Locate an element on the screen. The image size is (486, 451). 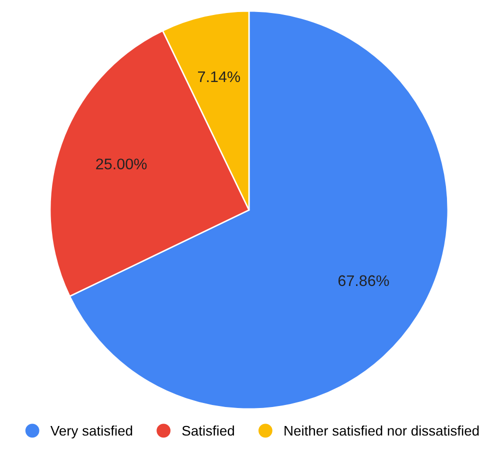
data-label: 7.14% is located at coordinates (219, 76).